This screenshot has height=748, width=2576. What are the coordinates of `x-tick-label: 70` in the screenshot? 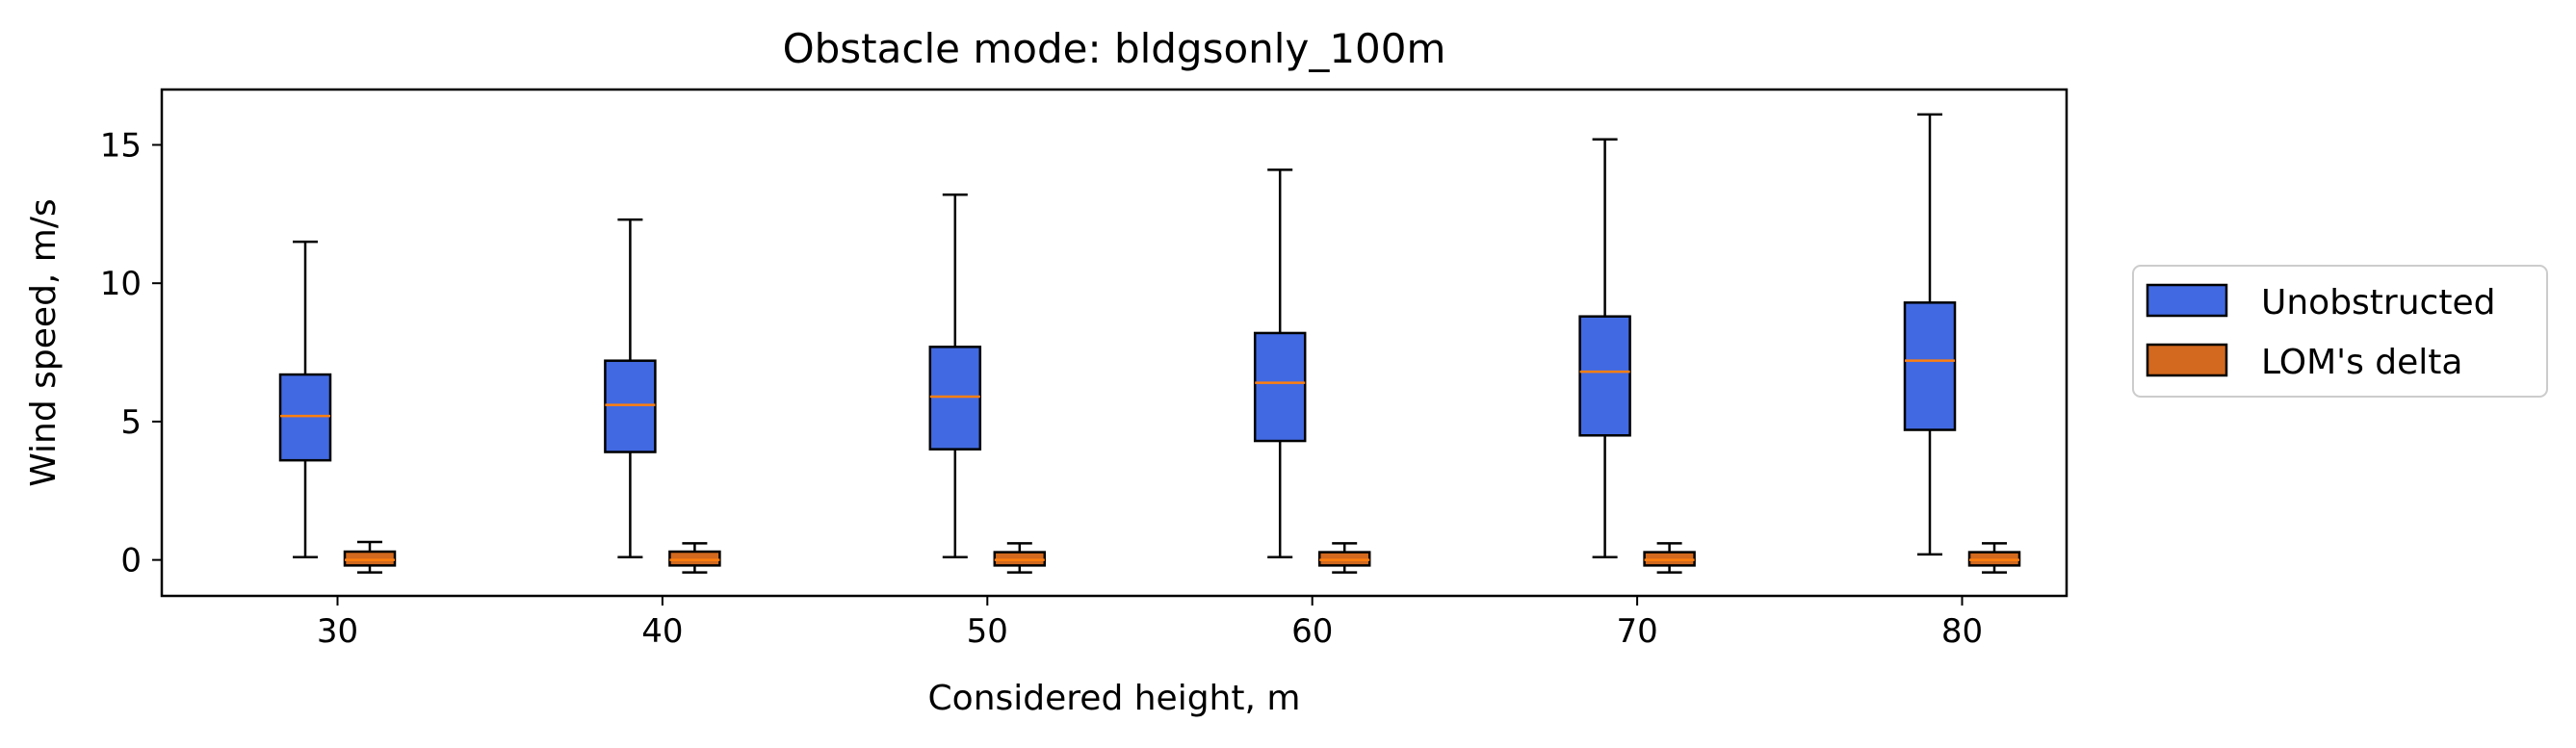 It's located at (1636, 631).